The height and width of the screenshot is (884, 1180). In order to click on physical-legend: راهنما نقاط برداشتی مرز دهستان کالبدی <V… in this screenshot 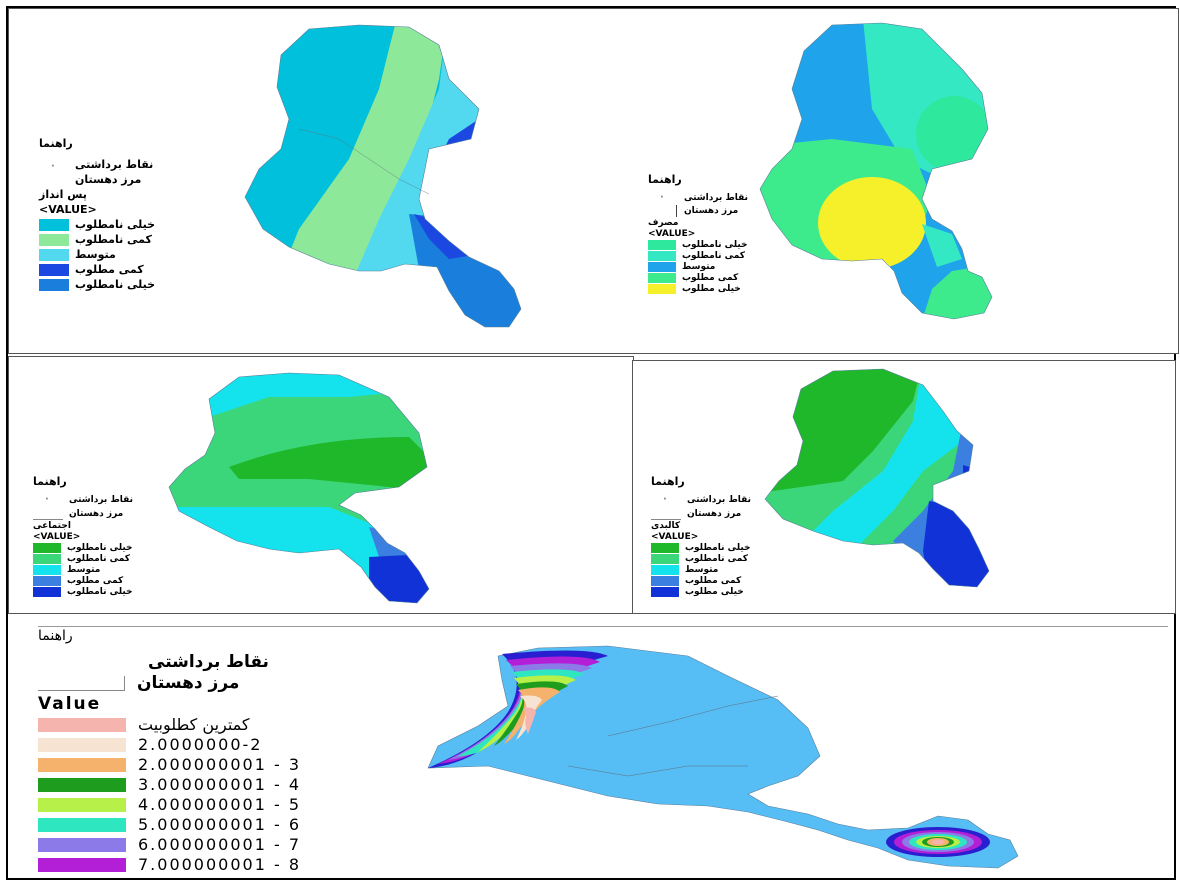, I will do `click(701, 536)`.